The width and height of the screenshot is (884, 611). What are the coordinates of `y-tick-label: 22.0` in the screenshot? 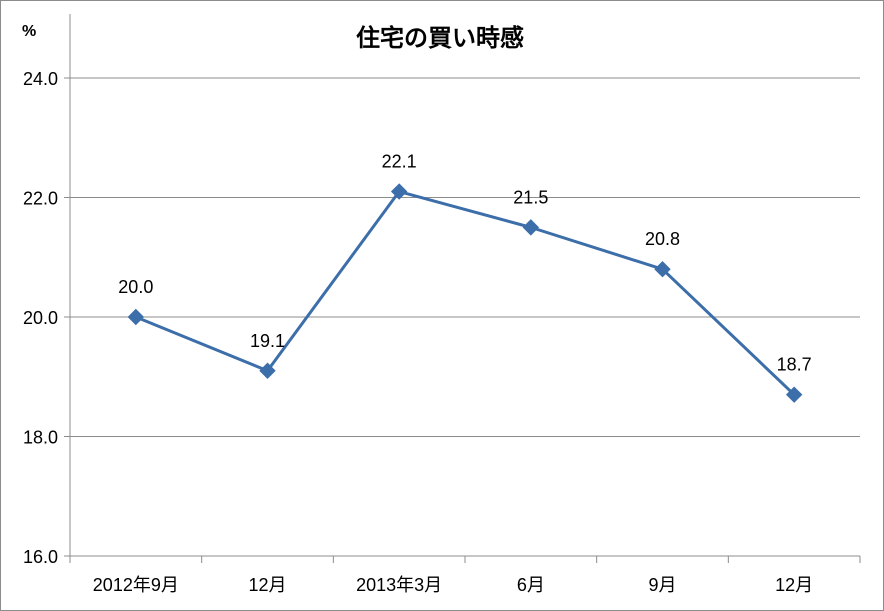 It's located at (40, 199).